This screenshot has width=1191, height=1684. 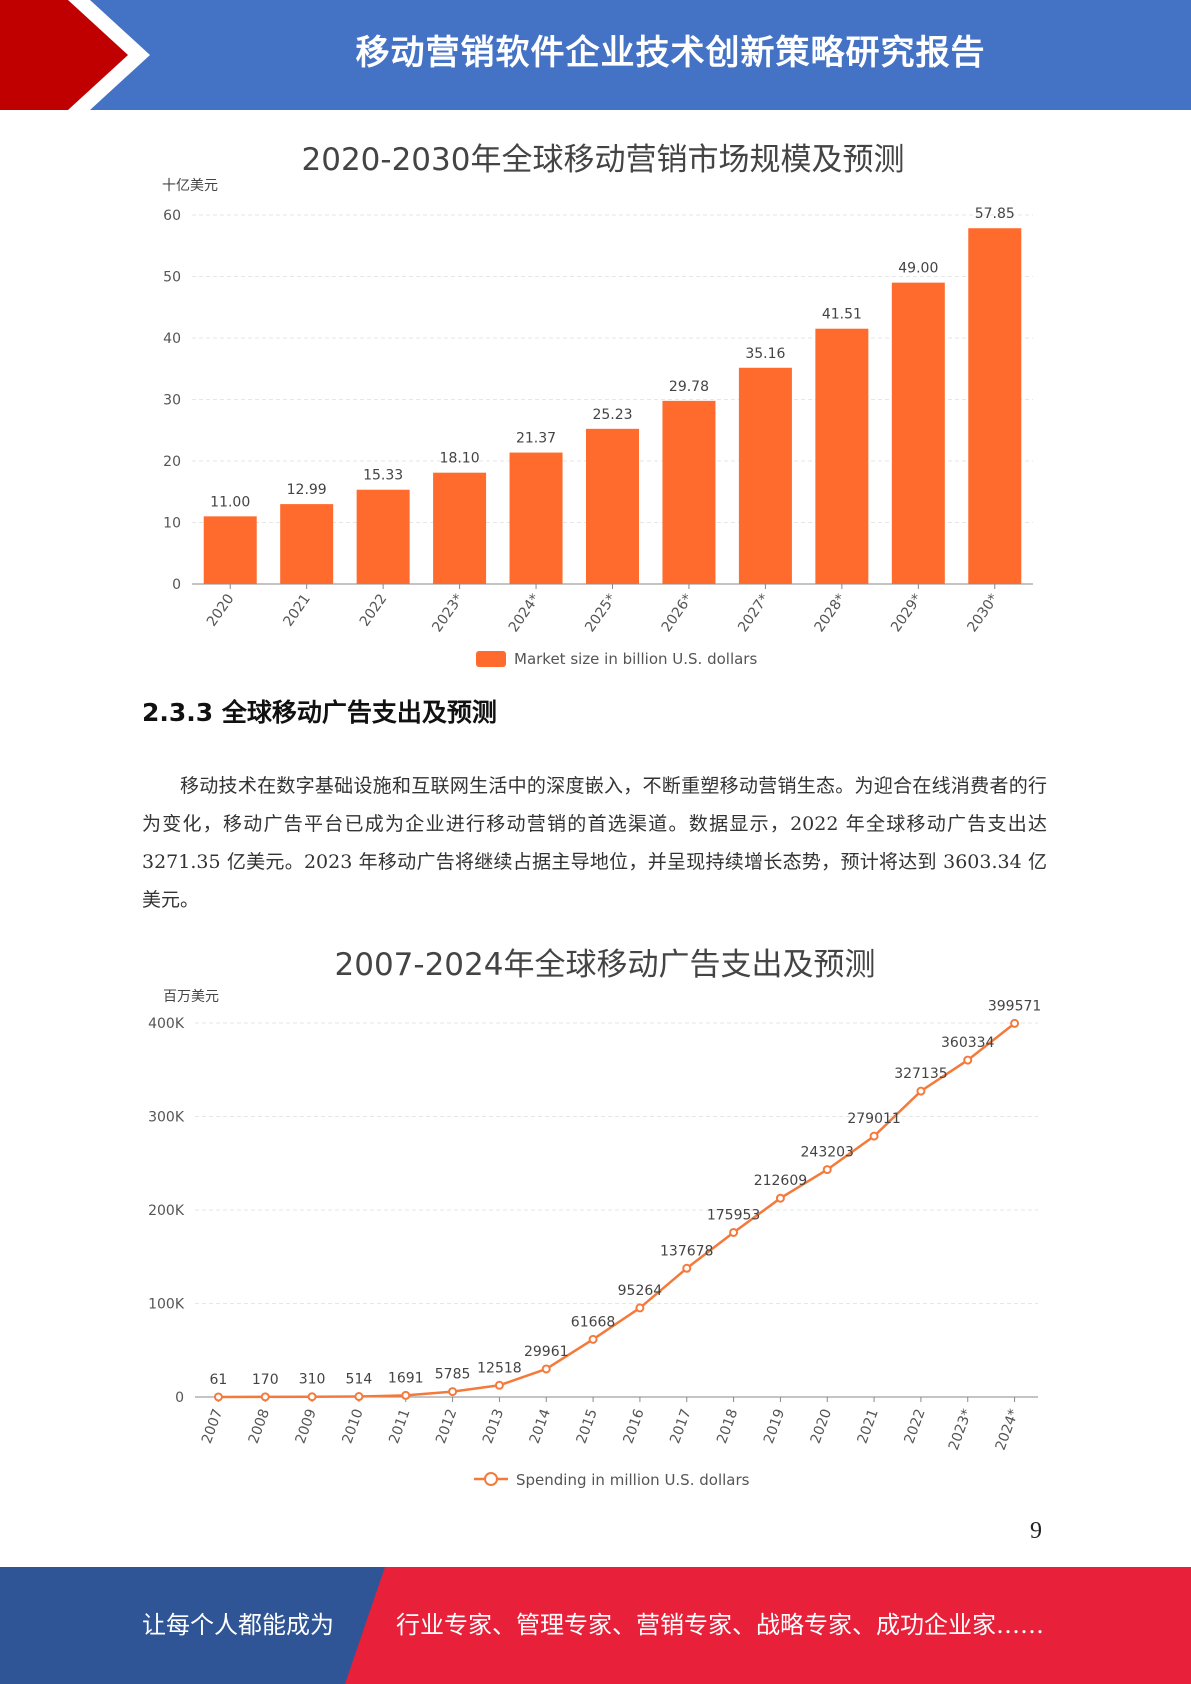 What do you see at coordinates (219, 1380) in the screenshot?
I see `data-point-label: 61` at bounding box center [219, 1380].